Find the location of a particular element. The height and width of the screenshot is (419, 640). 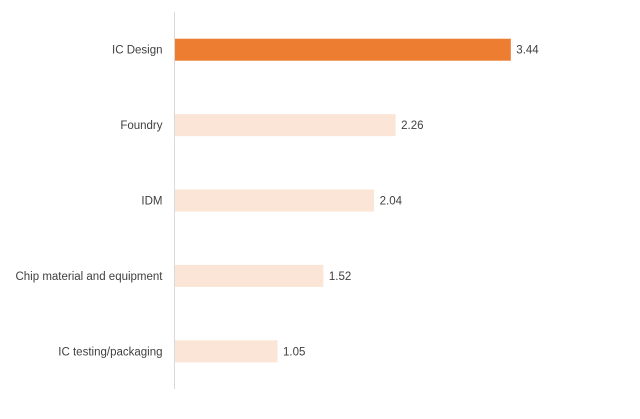

category-label: IC testing/packaging is located at coordinates (110, 352).